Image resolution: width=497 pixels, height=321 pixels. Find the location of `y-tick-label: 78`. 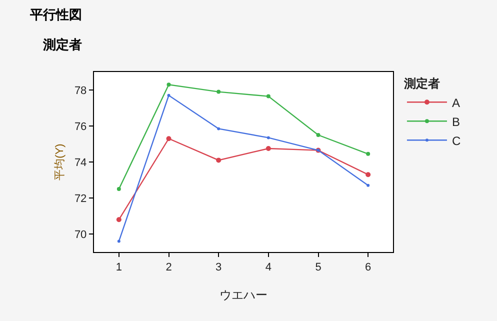

y-tick-label: 78 is located at coordinates (80, 90).